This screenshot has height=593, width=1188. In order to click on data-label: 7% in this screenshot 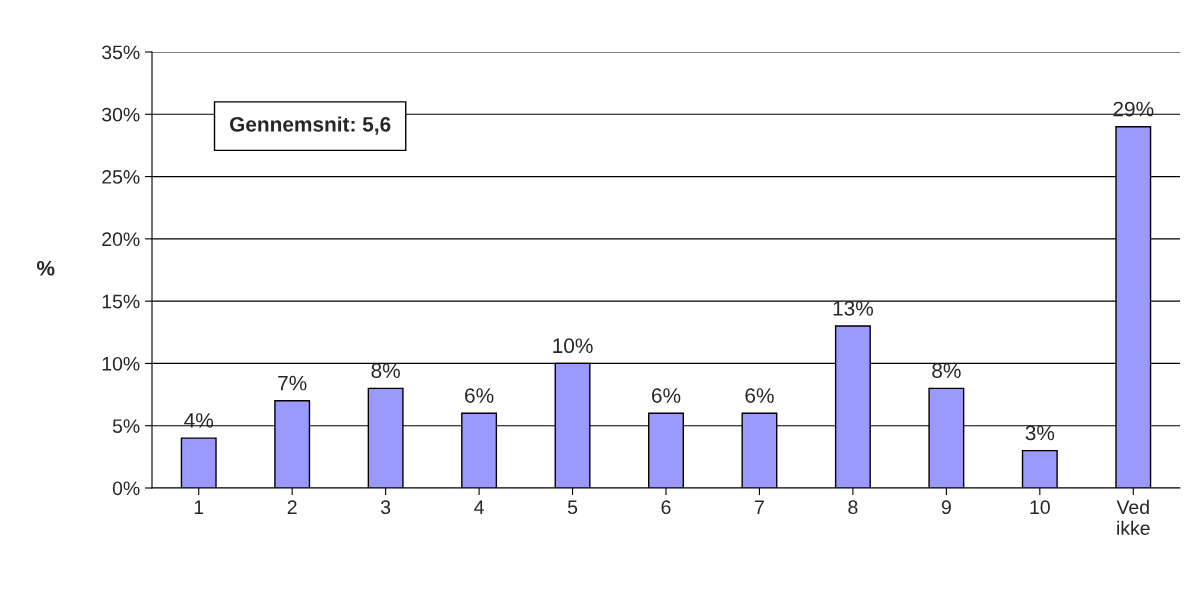, I will do `click(292, 383)`.